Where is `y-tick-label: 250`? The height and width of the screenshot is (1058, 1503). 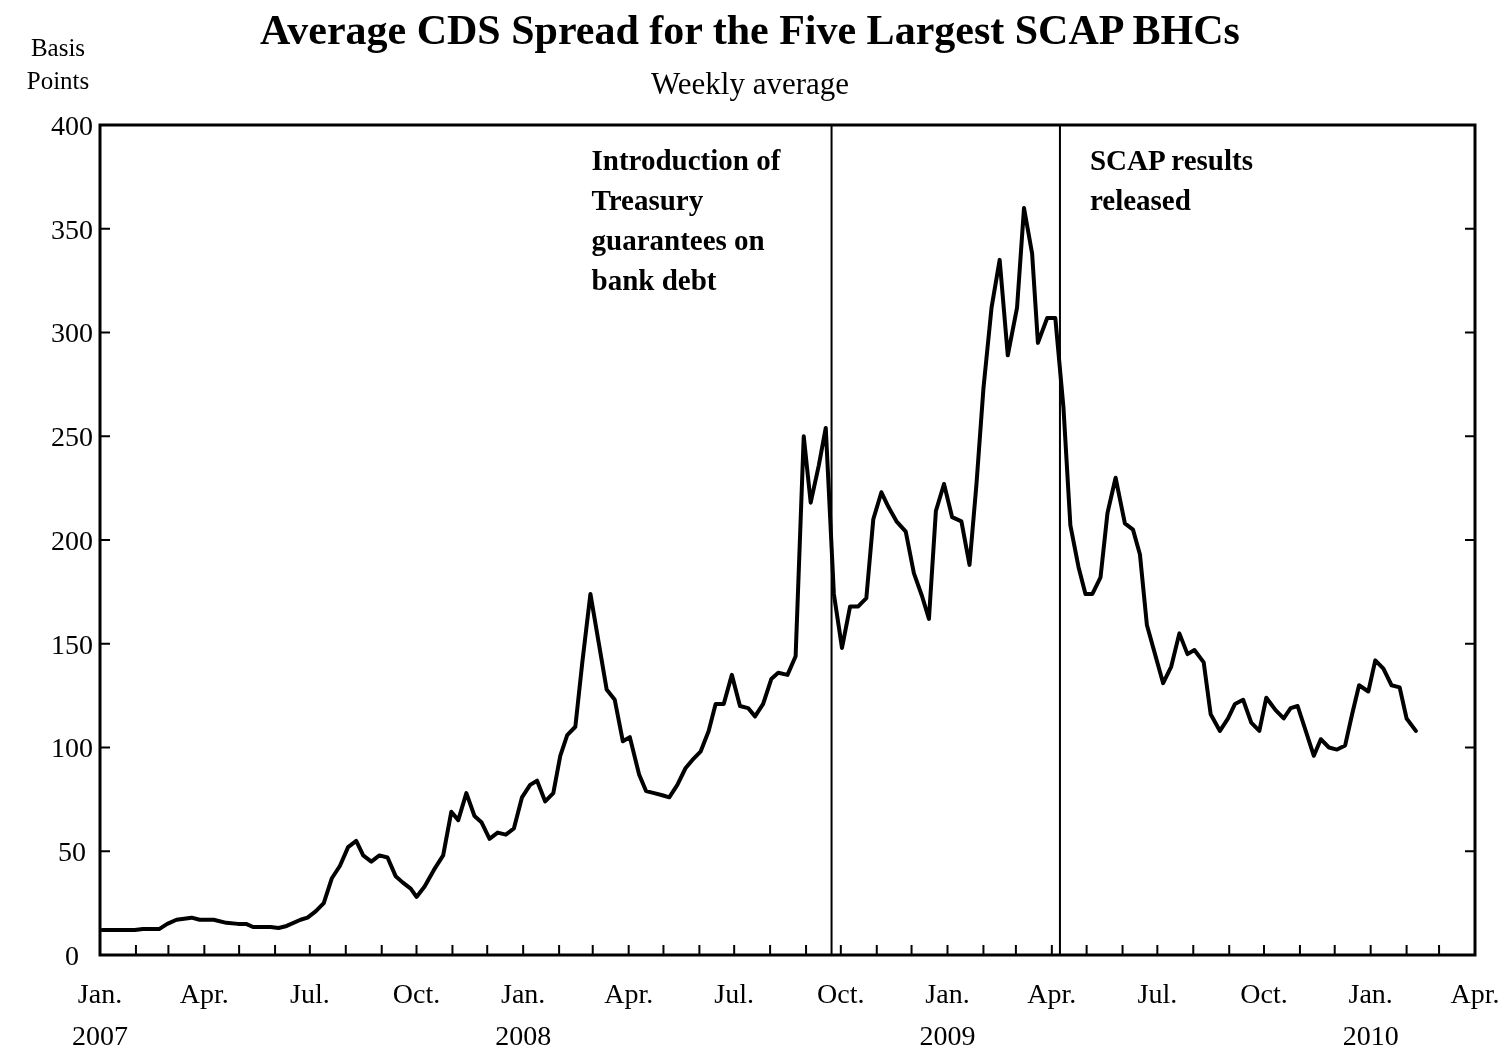
y-tick-label: 250 is located at coordinates (72, 437).